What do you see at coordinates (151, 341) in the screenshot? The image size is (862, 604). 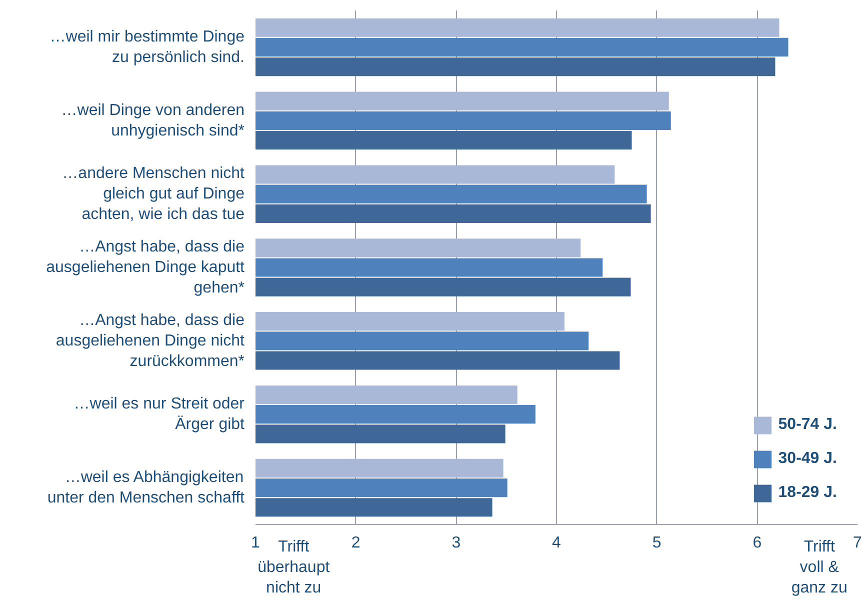 I see `y-tick-label: …Angst habe, dass die ausgeliehenen Dinge nicht zurückkommen*` at bounding box center [151, 341].